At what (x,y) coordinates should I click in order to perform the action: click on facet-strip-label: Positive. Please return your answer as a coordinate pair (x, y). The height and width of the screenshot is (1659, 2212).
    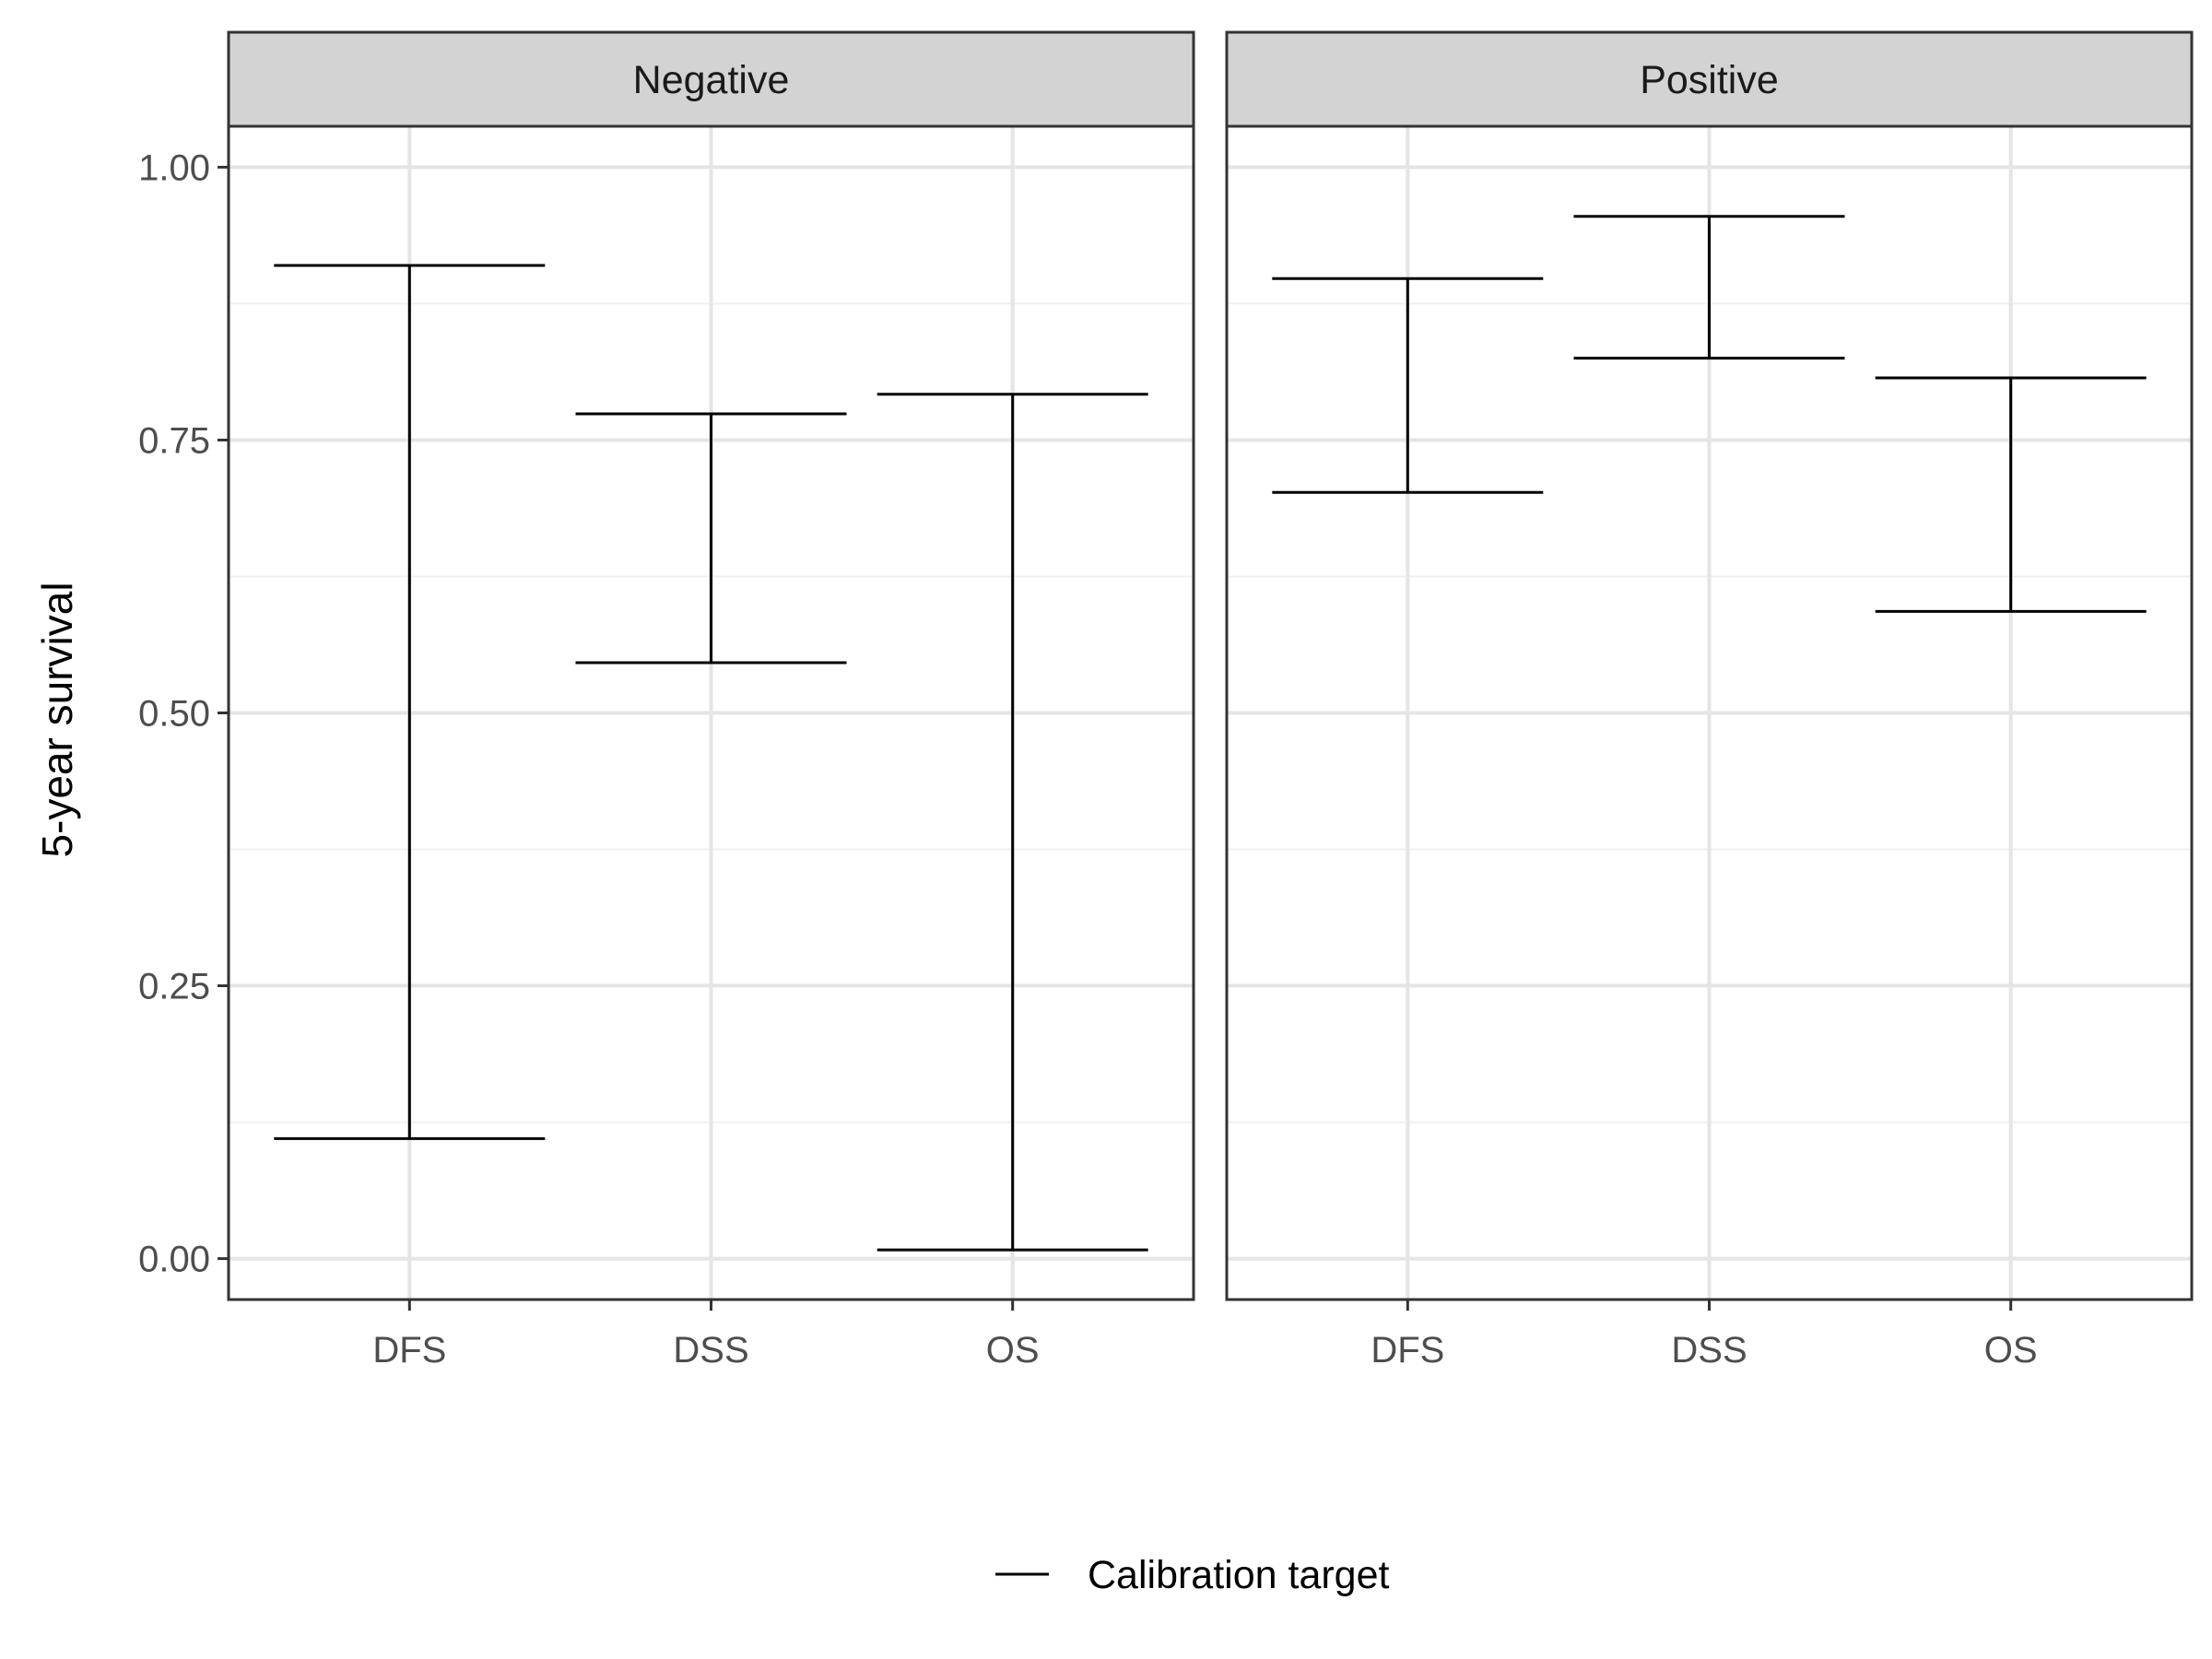
    Looking at the image, I should click on (1709, 80).